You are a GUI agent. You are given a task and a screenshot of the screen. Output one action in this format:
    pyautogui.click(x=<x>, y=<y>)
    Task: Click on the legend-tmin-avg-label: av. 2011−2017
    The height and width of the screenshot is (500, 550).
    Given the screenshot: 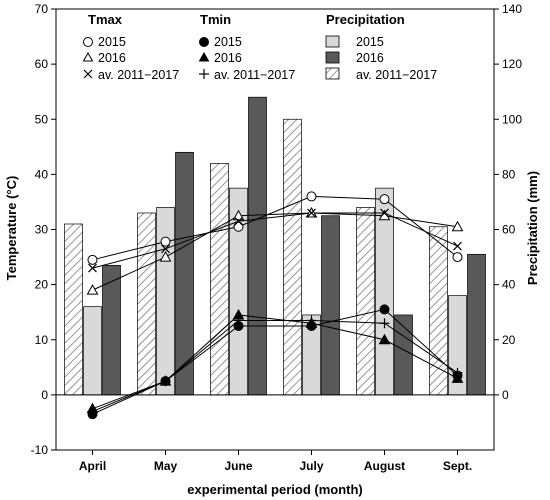 What is the action you would take?
    pyautogui.click(x=254, y=75)
    